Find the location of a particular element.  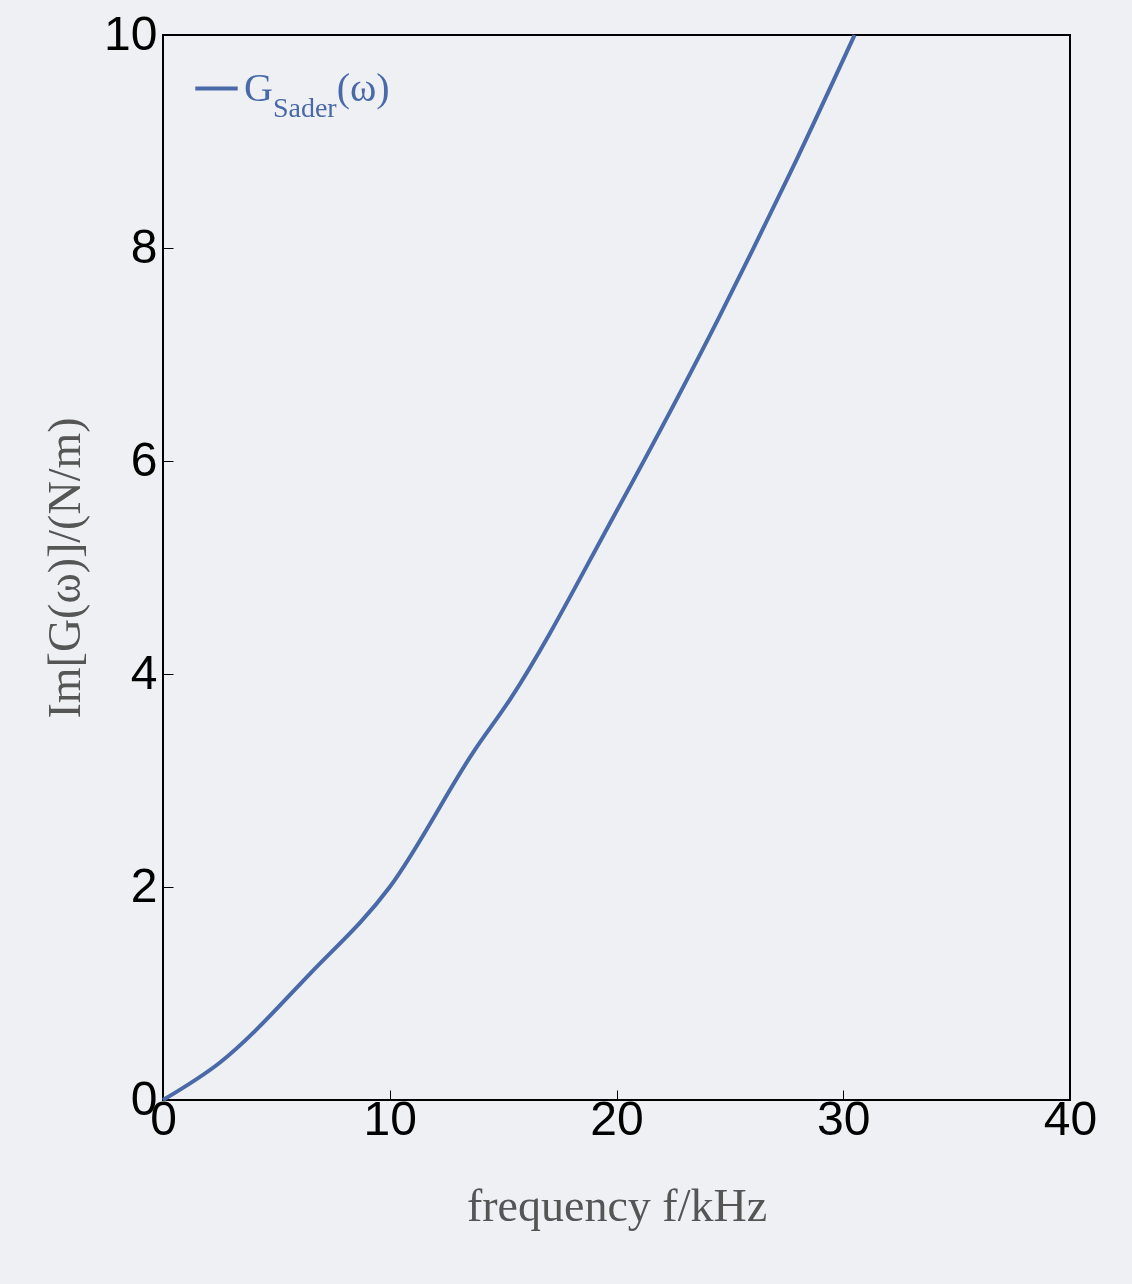

y-axis-title: Im[G(ω)]/(N/m) is located at coordinates (65, 568).